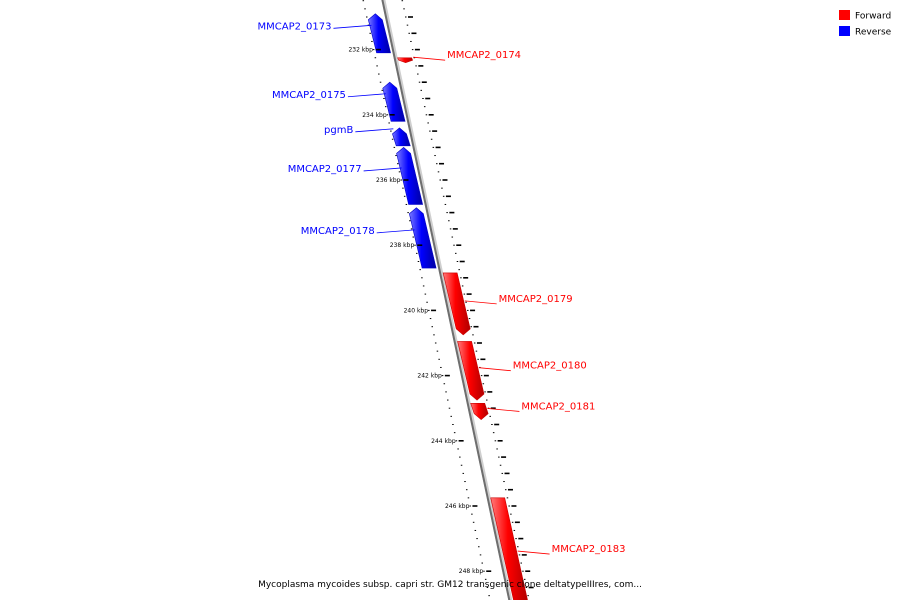 The width and height of the screenshot is (900, 600). What do you see at coordinates (558, 406) in the screenshot?
I see `gene-label-mmcap2_0181: MMCAP2_0181` at bounding box center [558, 406].